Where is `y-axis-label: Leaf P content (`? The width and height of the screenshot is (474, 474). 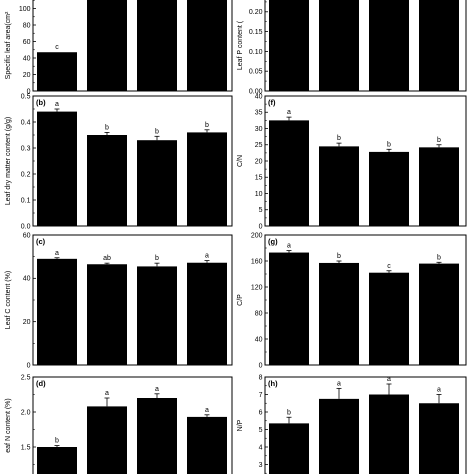 y-axis-label: Leaf P content ( is located at coordinates (240, 45).